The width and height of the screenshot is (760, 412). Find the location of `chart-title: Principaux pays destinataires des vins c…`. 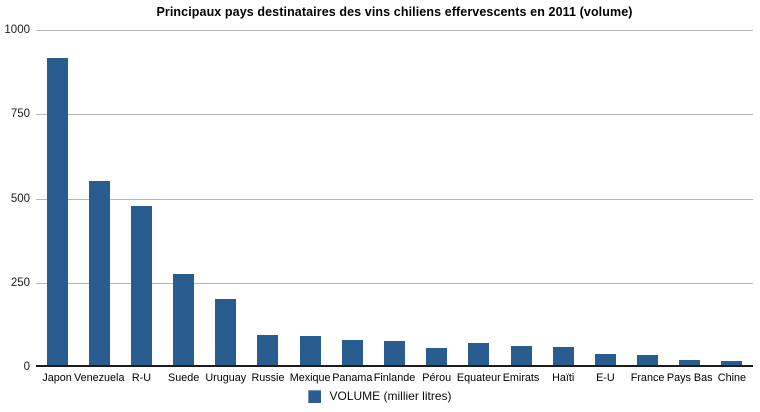

chart-title: Principaux pays destinataires des vins c… is located at coordinates (394, 12).